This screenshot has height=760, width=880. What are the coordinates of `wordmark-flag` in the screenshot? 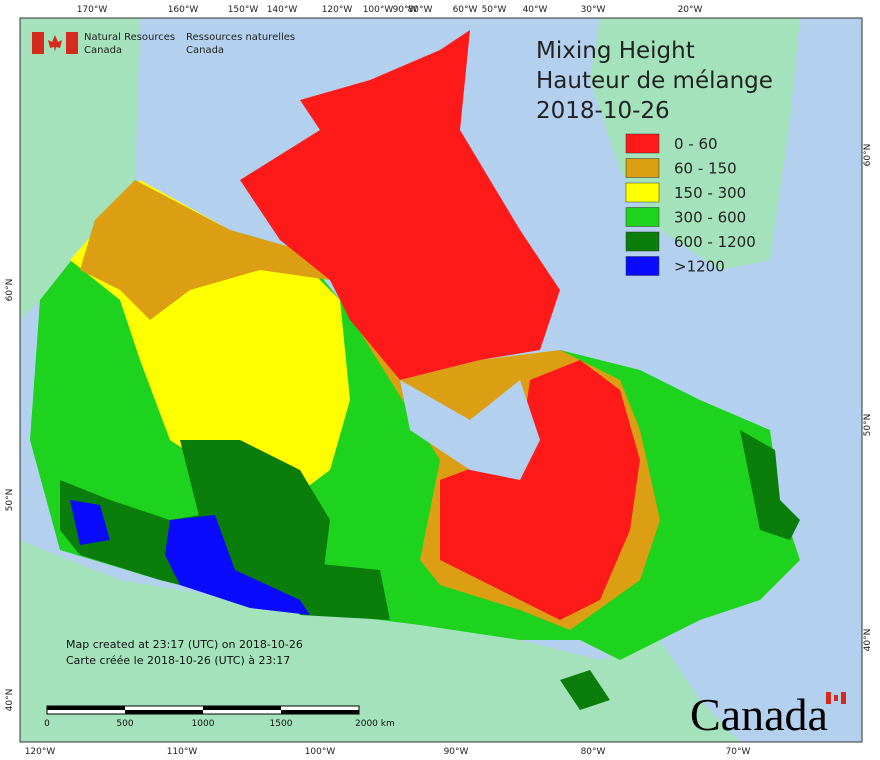 It's located at (836, 698).